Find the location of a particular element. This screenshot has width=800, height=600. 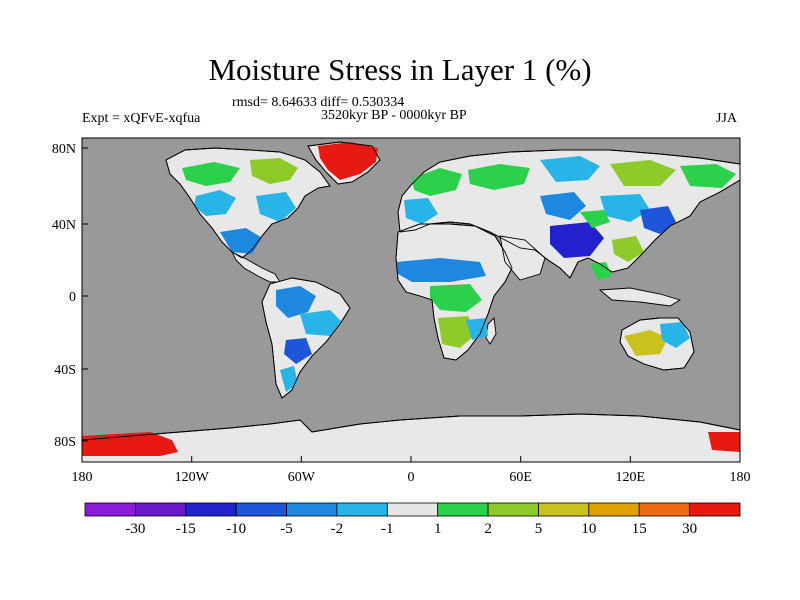

colorbar-label: -10 is located at coordinates (236, 529).